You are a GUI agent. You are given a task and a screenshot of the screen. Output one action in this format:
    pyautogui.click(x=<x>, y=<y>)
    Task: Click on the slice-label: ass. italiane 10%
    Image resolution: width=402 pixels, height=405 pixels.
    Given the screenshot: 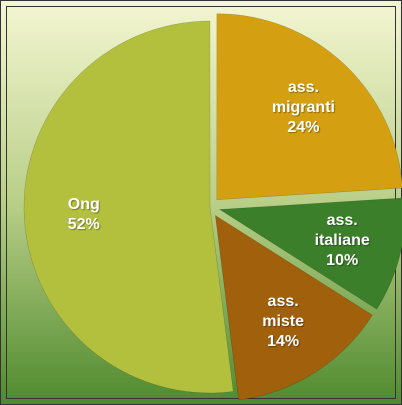 What is the action you would take?
    pyautogui.click(x=342, y=241)
    